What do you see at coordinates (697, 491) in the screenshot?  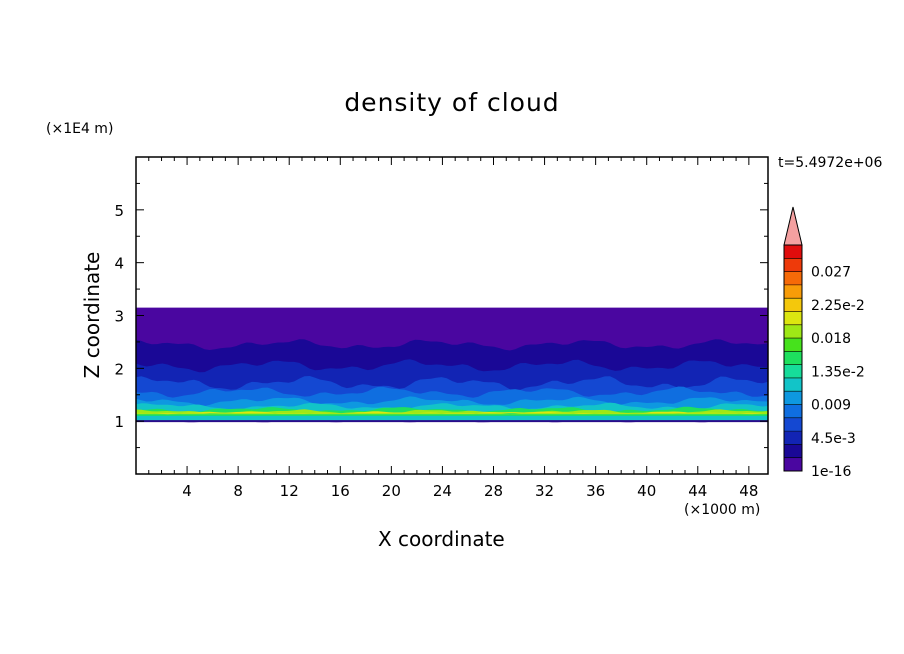 I see `x-tick-label: 44` at bounding box center [697, 491].